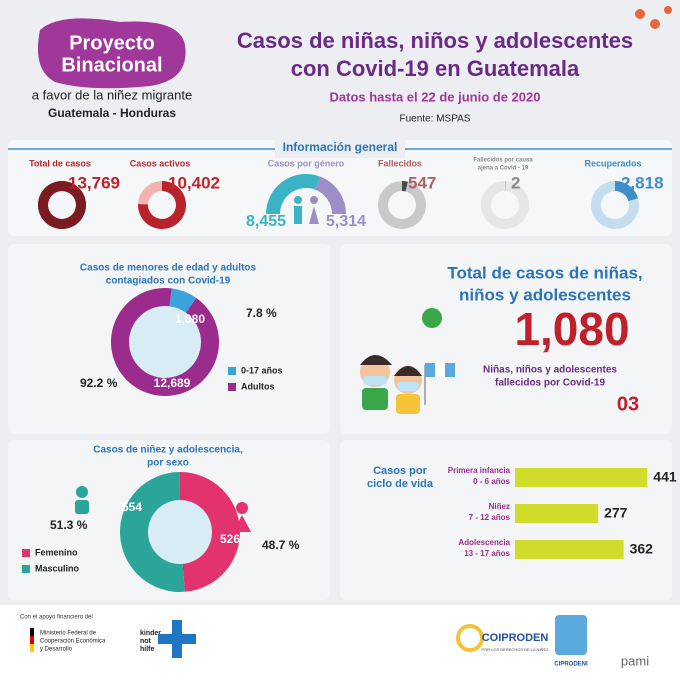  I want to click on kpi-label: Fallecidos, so click(400, 163).